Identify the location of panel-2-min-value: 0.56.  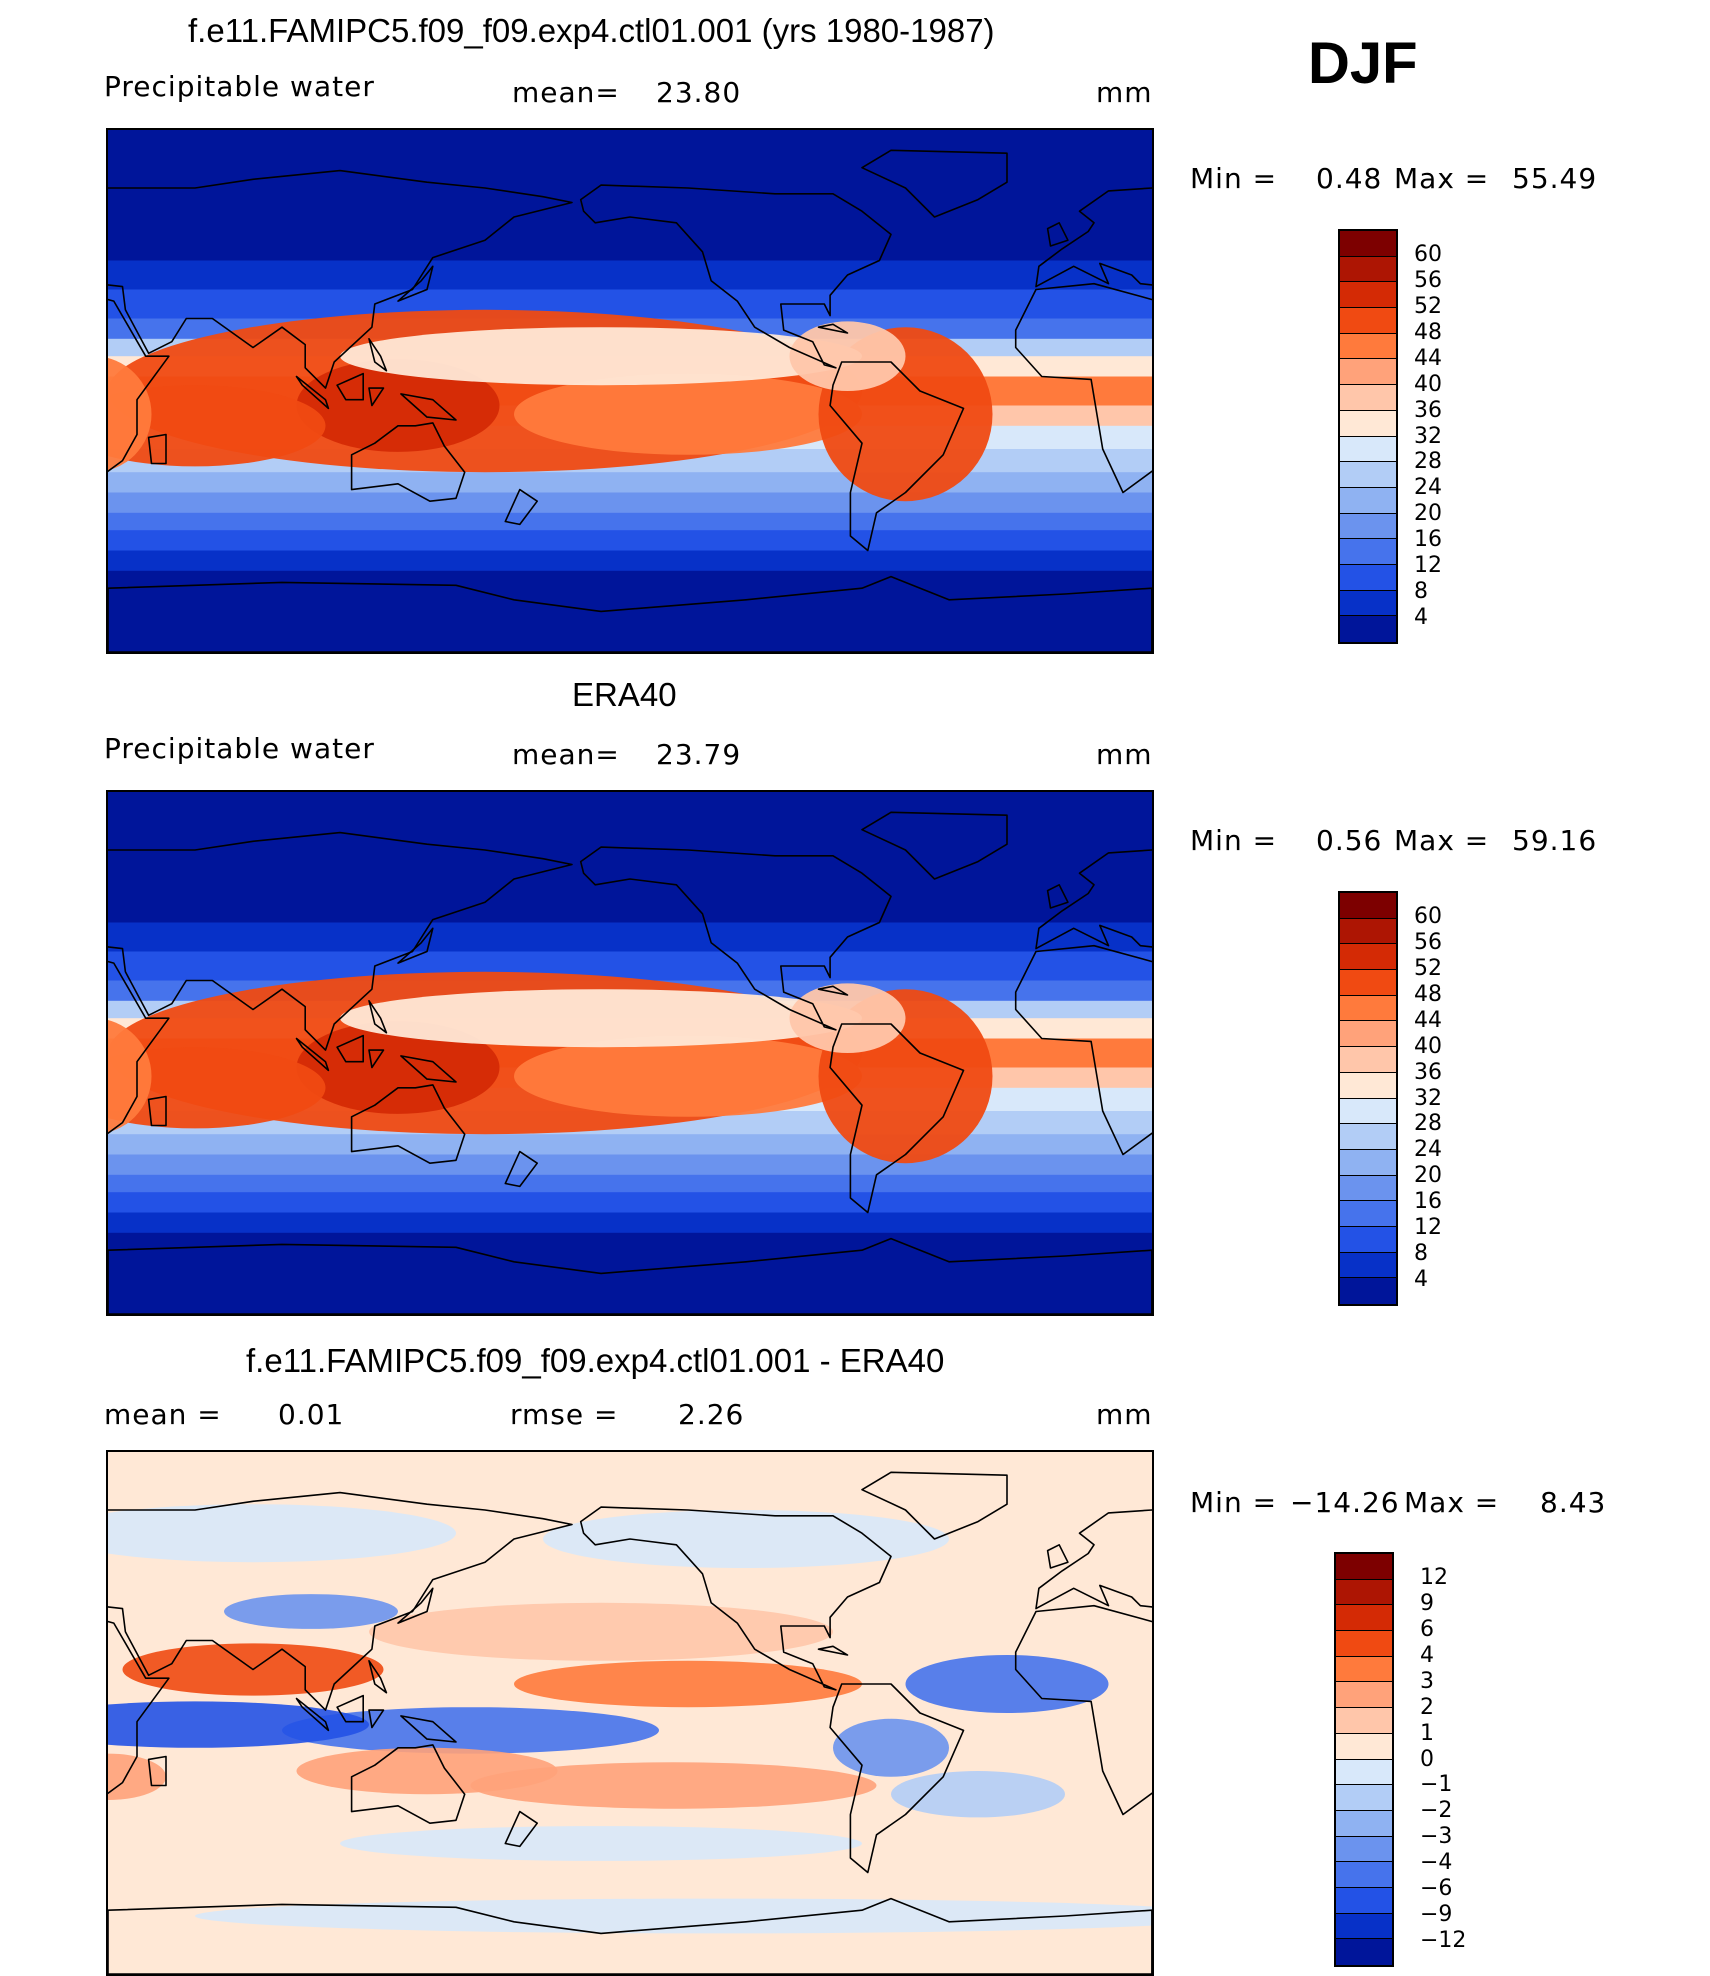
(1349, 840).